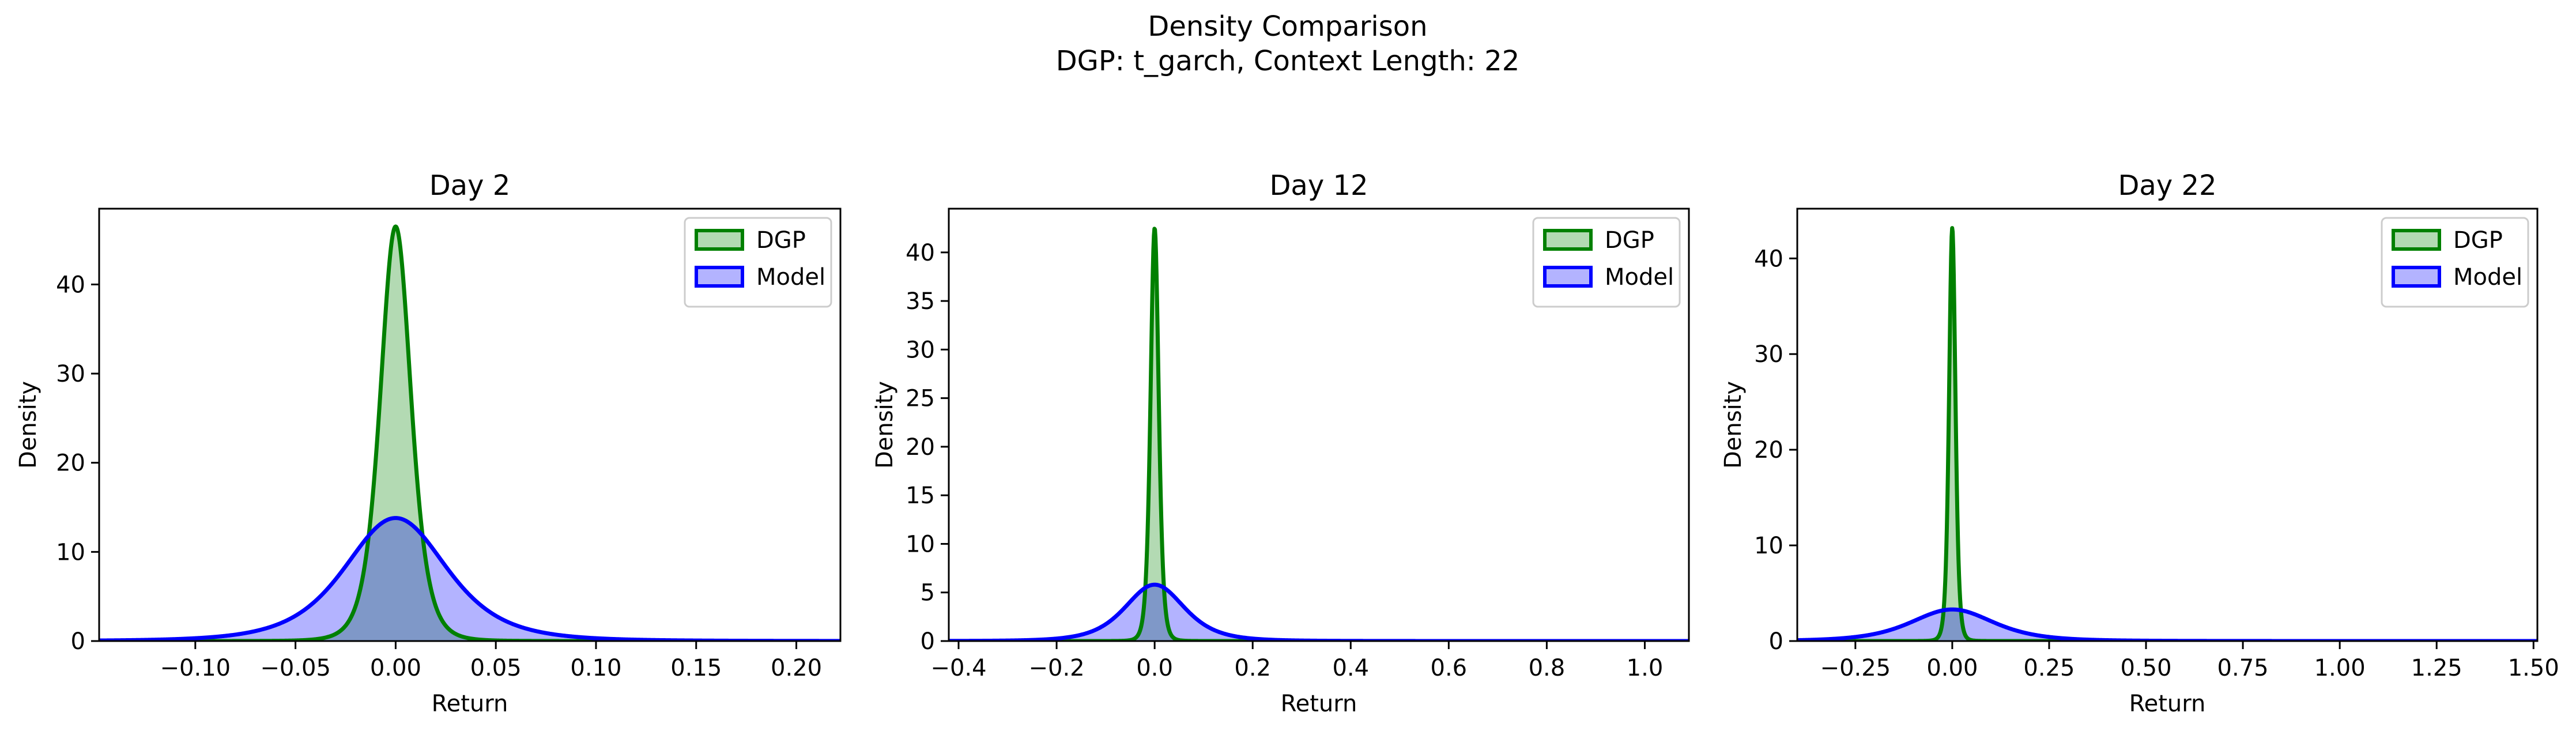 This screenshot has width=2576, height=735. What do you see at coordinates (2167, 185) in the screenshot?
I see `subplot-title: Day 22` at bounding box center [2167, 185].